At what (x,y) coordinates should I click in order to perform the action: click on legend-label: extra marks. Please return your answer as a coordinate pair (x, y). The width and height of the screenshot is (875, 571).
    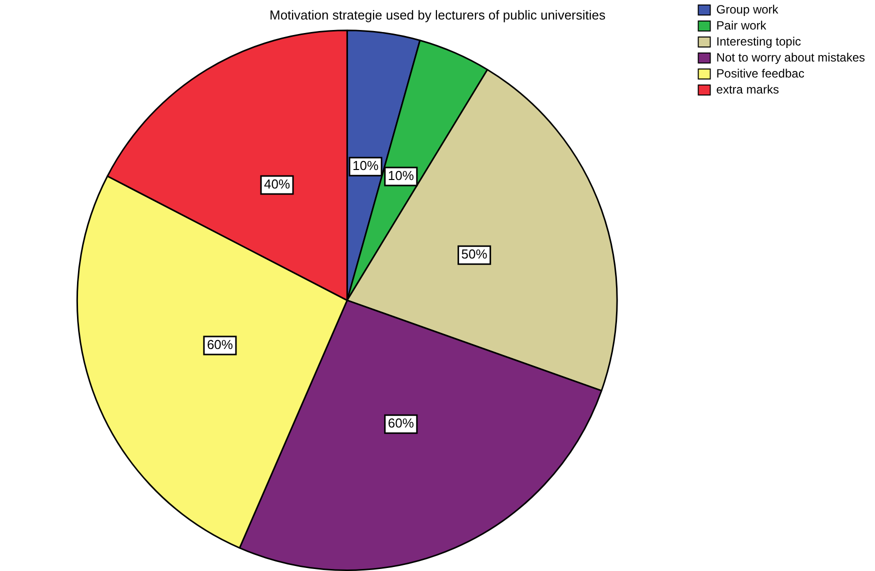
    Looking at the image, I should click on (747, 89).